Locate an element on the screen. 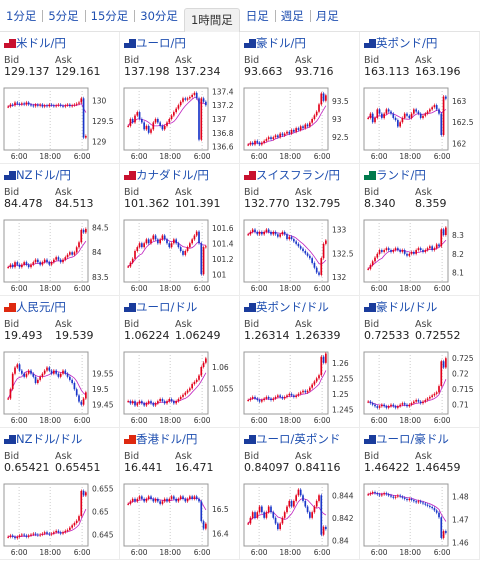 This screenshot has height=561, width=480. rate-chart: 1.48 1.47 1.46 6:00 18:00 6:00 is located at coordinates (420, 520).